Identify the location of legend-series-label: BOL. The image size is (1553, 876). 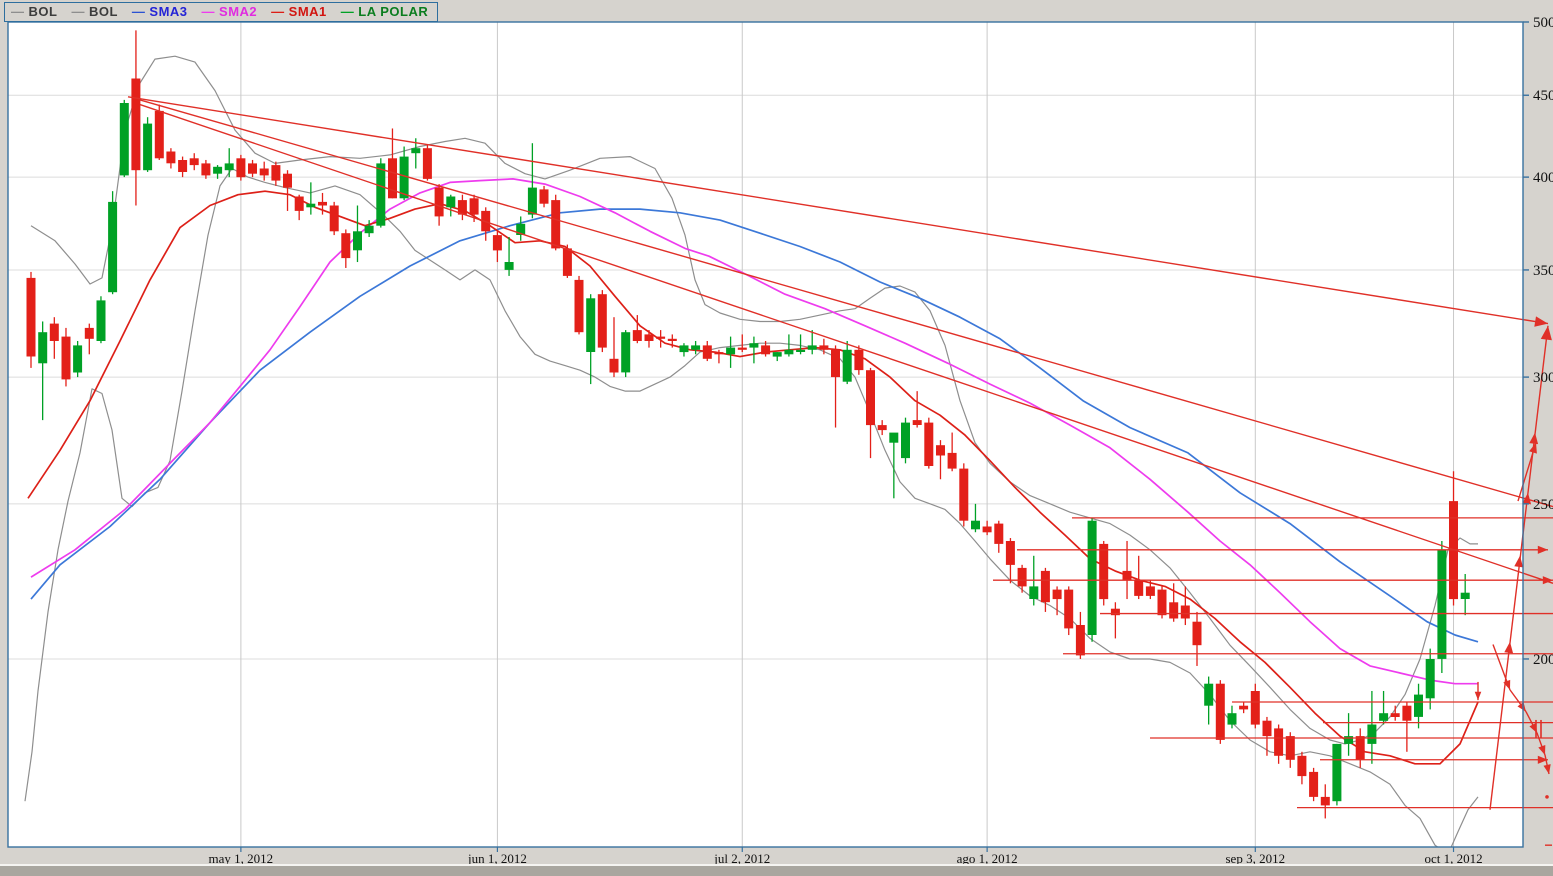
(103, 11).